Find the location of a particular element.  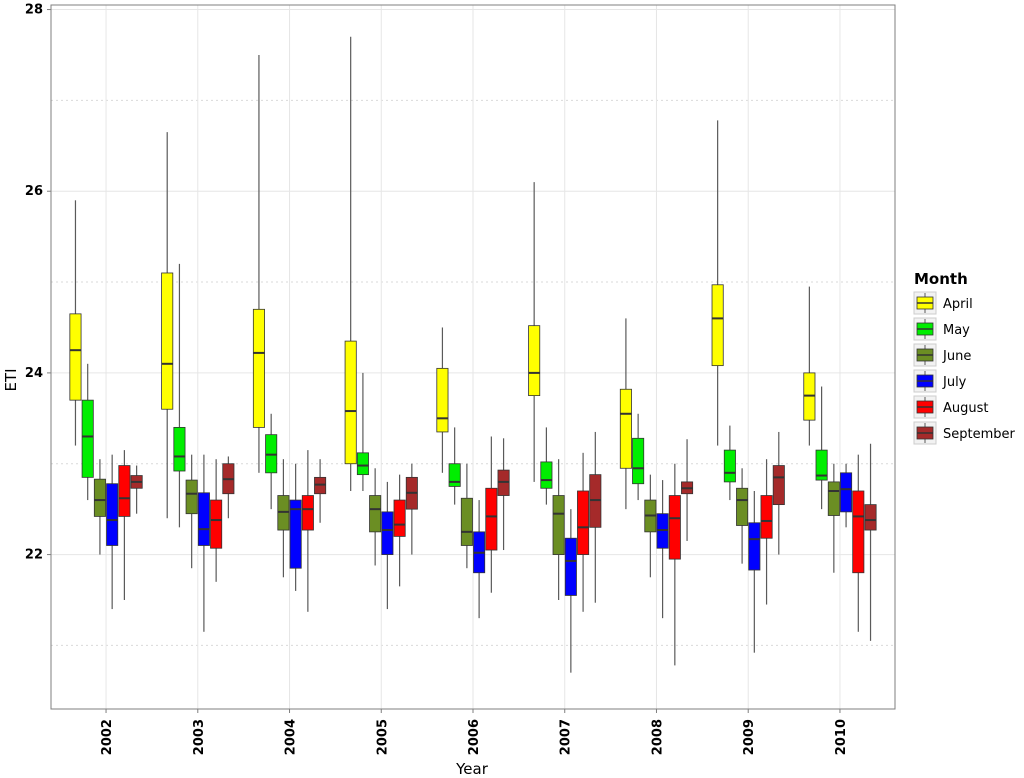

x-tick-label: 2010 is located at coordinates (841, 737).